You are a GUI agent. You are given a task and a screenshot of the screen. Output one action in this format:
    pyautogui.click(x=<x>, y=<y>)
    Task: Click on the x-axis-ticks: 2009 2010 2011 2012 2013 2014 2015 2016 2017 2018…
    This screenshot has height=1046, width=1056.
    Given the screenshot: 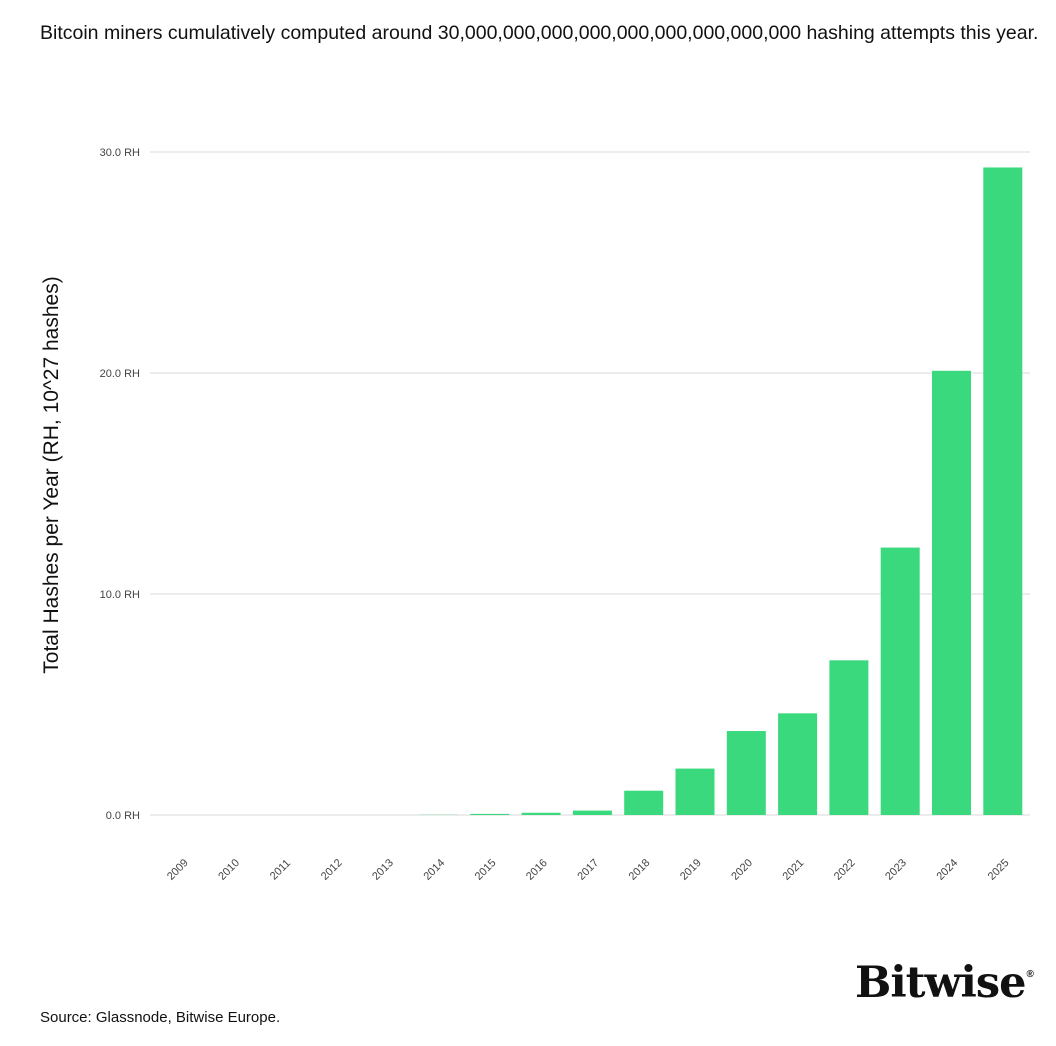 What is the action you would take?
    pyautogui.click(x=588, y=870)
    